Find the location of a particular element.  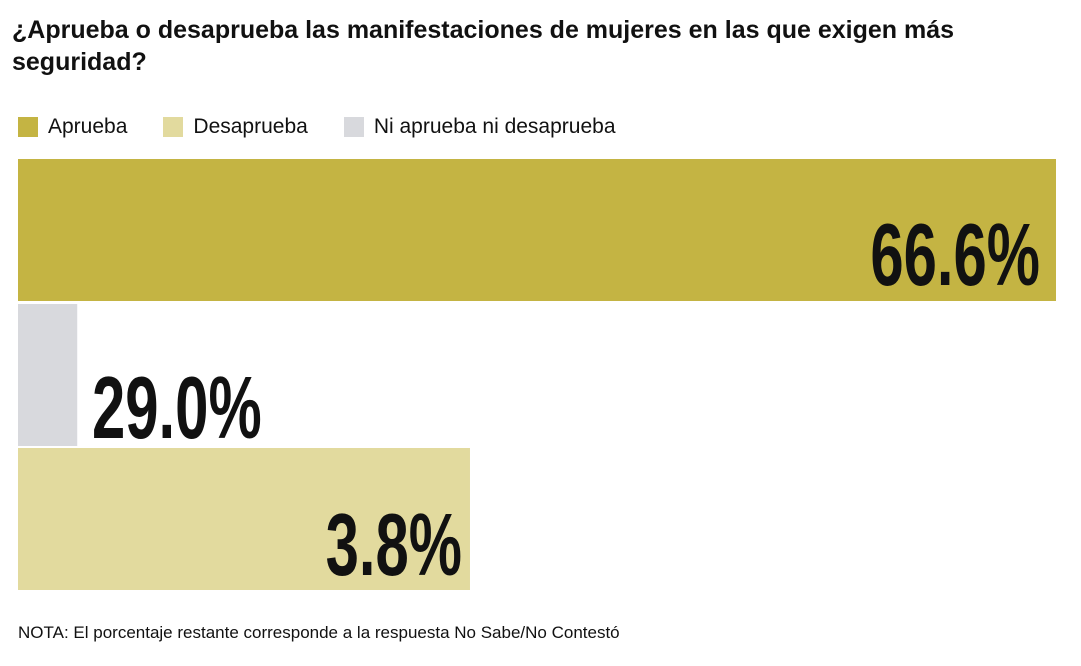

bar-desaprueba is located at coordinates (244, 519).